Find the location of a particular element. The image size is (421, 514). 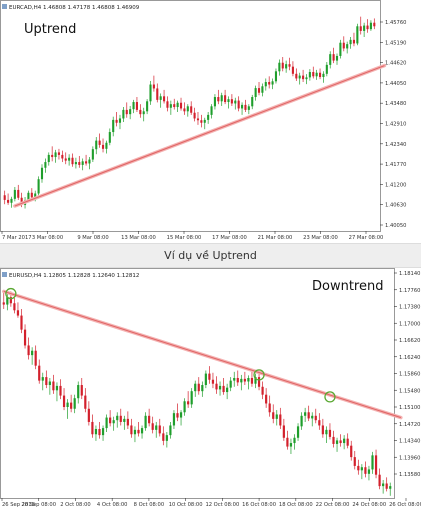

x-tick-label: 27 Mar 08:00 is located at coordinates (366, 238).